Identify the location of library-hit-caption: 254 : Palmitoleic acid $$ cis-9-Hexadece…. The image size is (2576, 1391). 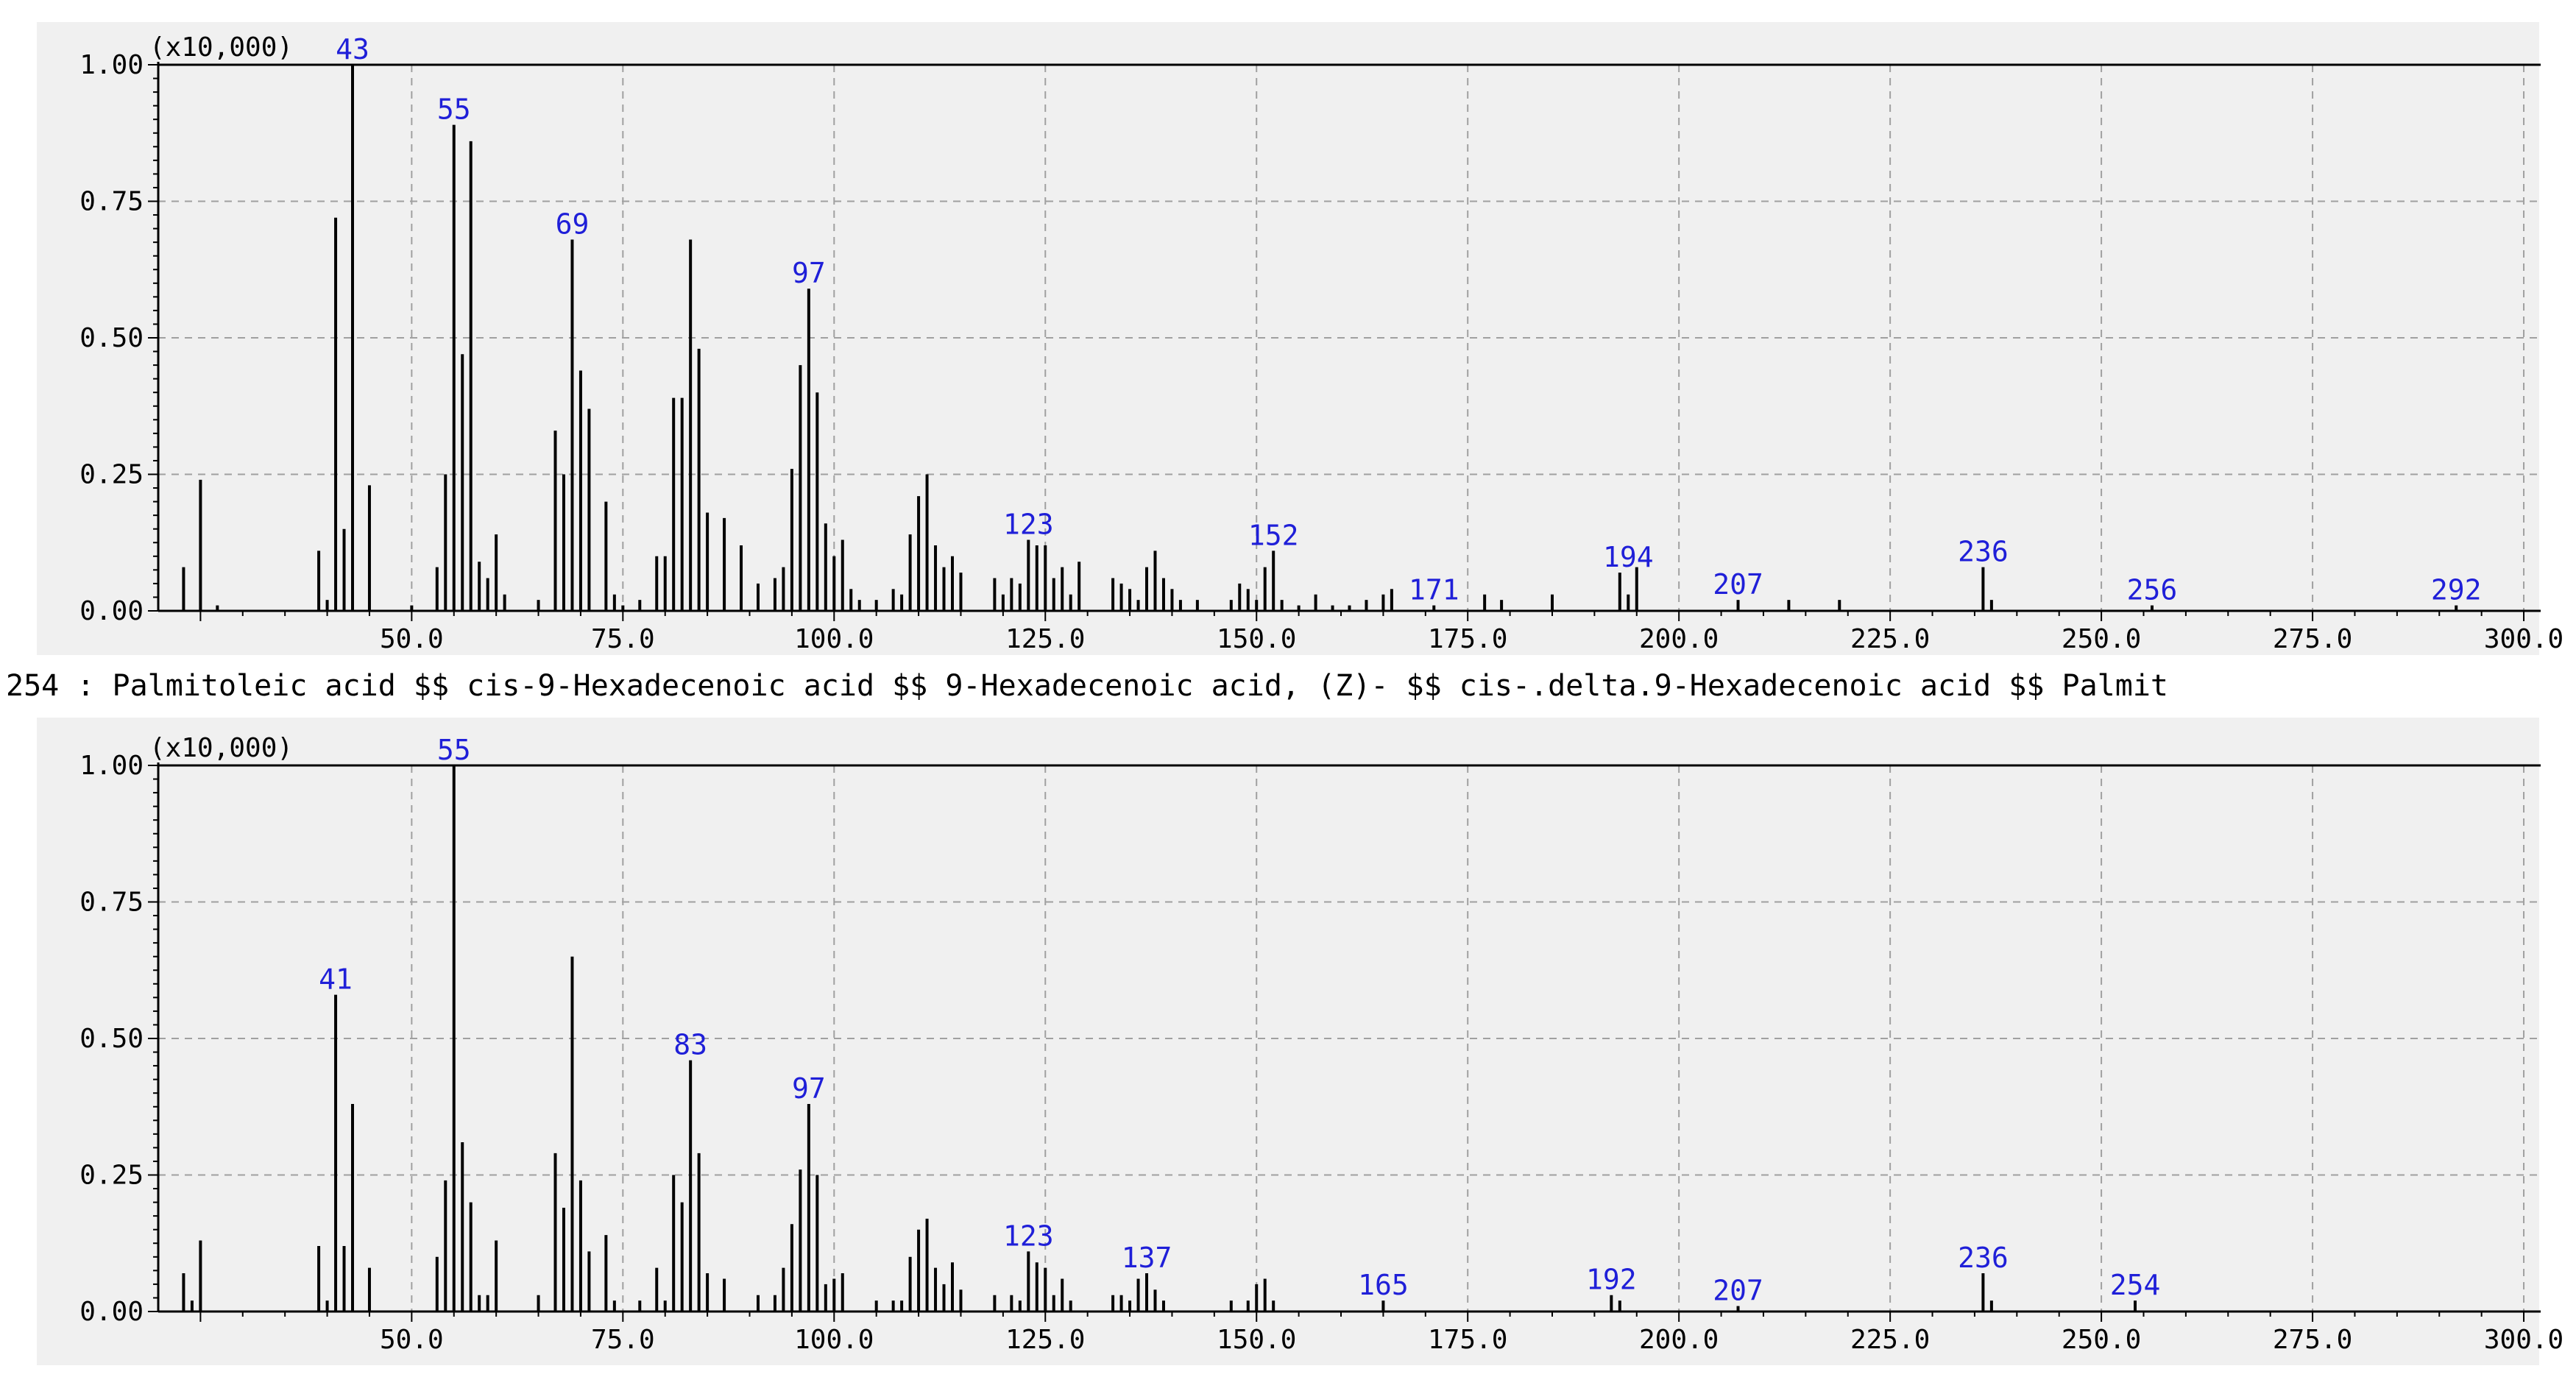
(1087, 686).